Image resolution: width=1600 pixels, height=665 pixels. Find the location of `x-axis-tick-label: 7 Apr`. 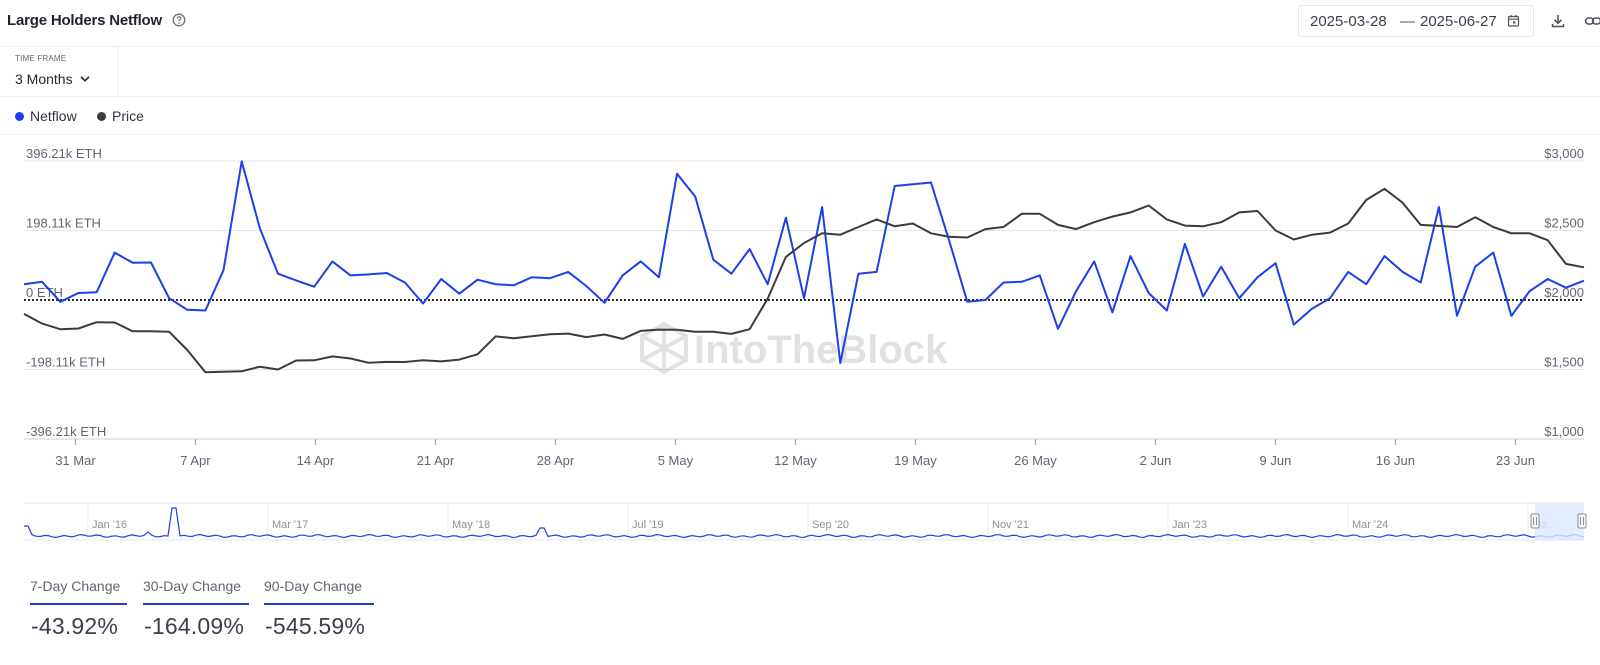

x-axis-tick-label: 7 Apr is located at coordinates (195, 460).